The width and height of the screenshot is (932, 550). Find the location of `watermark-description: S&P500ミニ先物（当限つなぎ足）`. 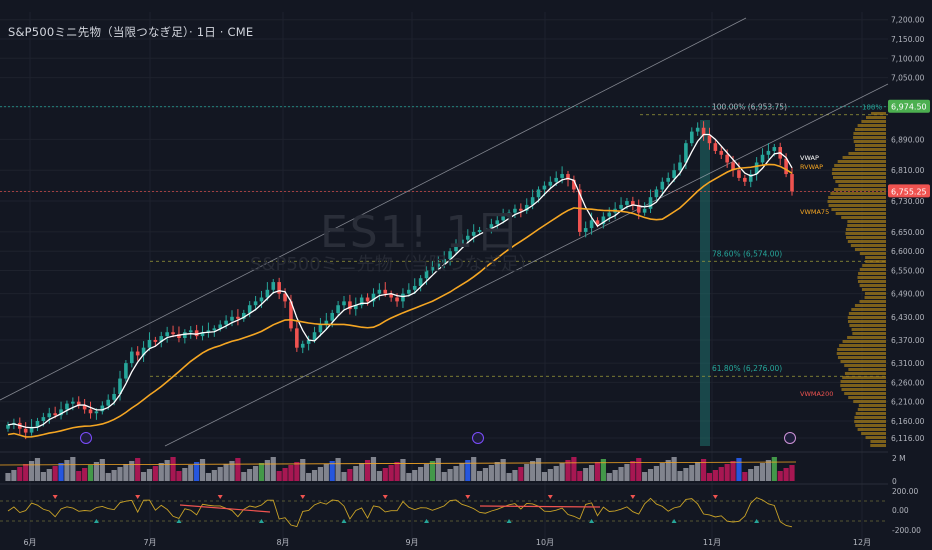

watermark-description: S&P500ミニ先物（当限つなぎ足） is located at coordinates (393, 264).